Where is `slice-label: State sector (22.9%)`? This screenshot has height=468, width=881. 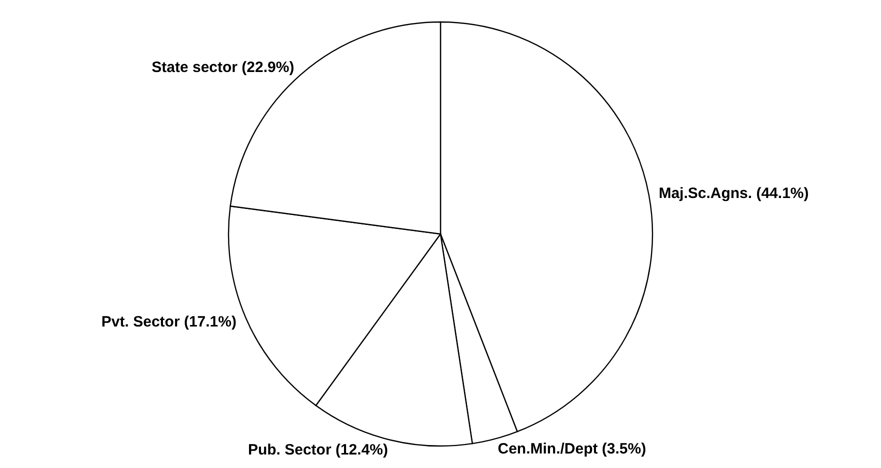
slice-label: State sector (22.9%) is located at coordinates (223, 67).